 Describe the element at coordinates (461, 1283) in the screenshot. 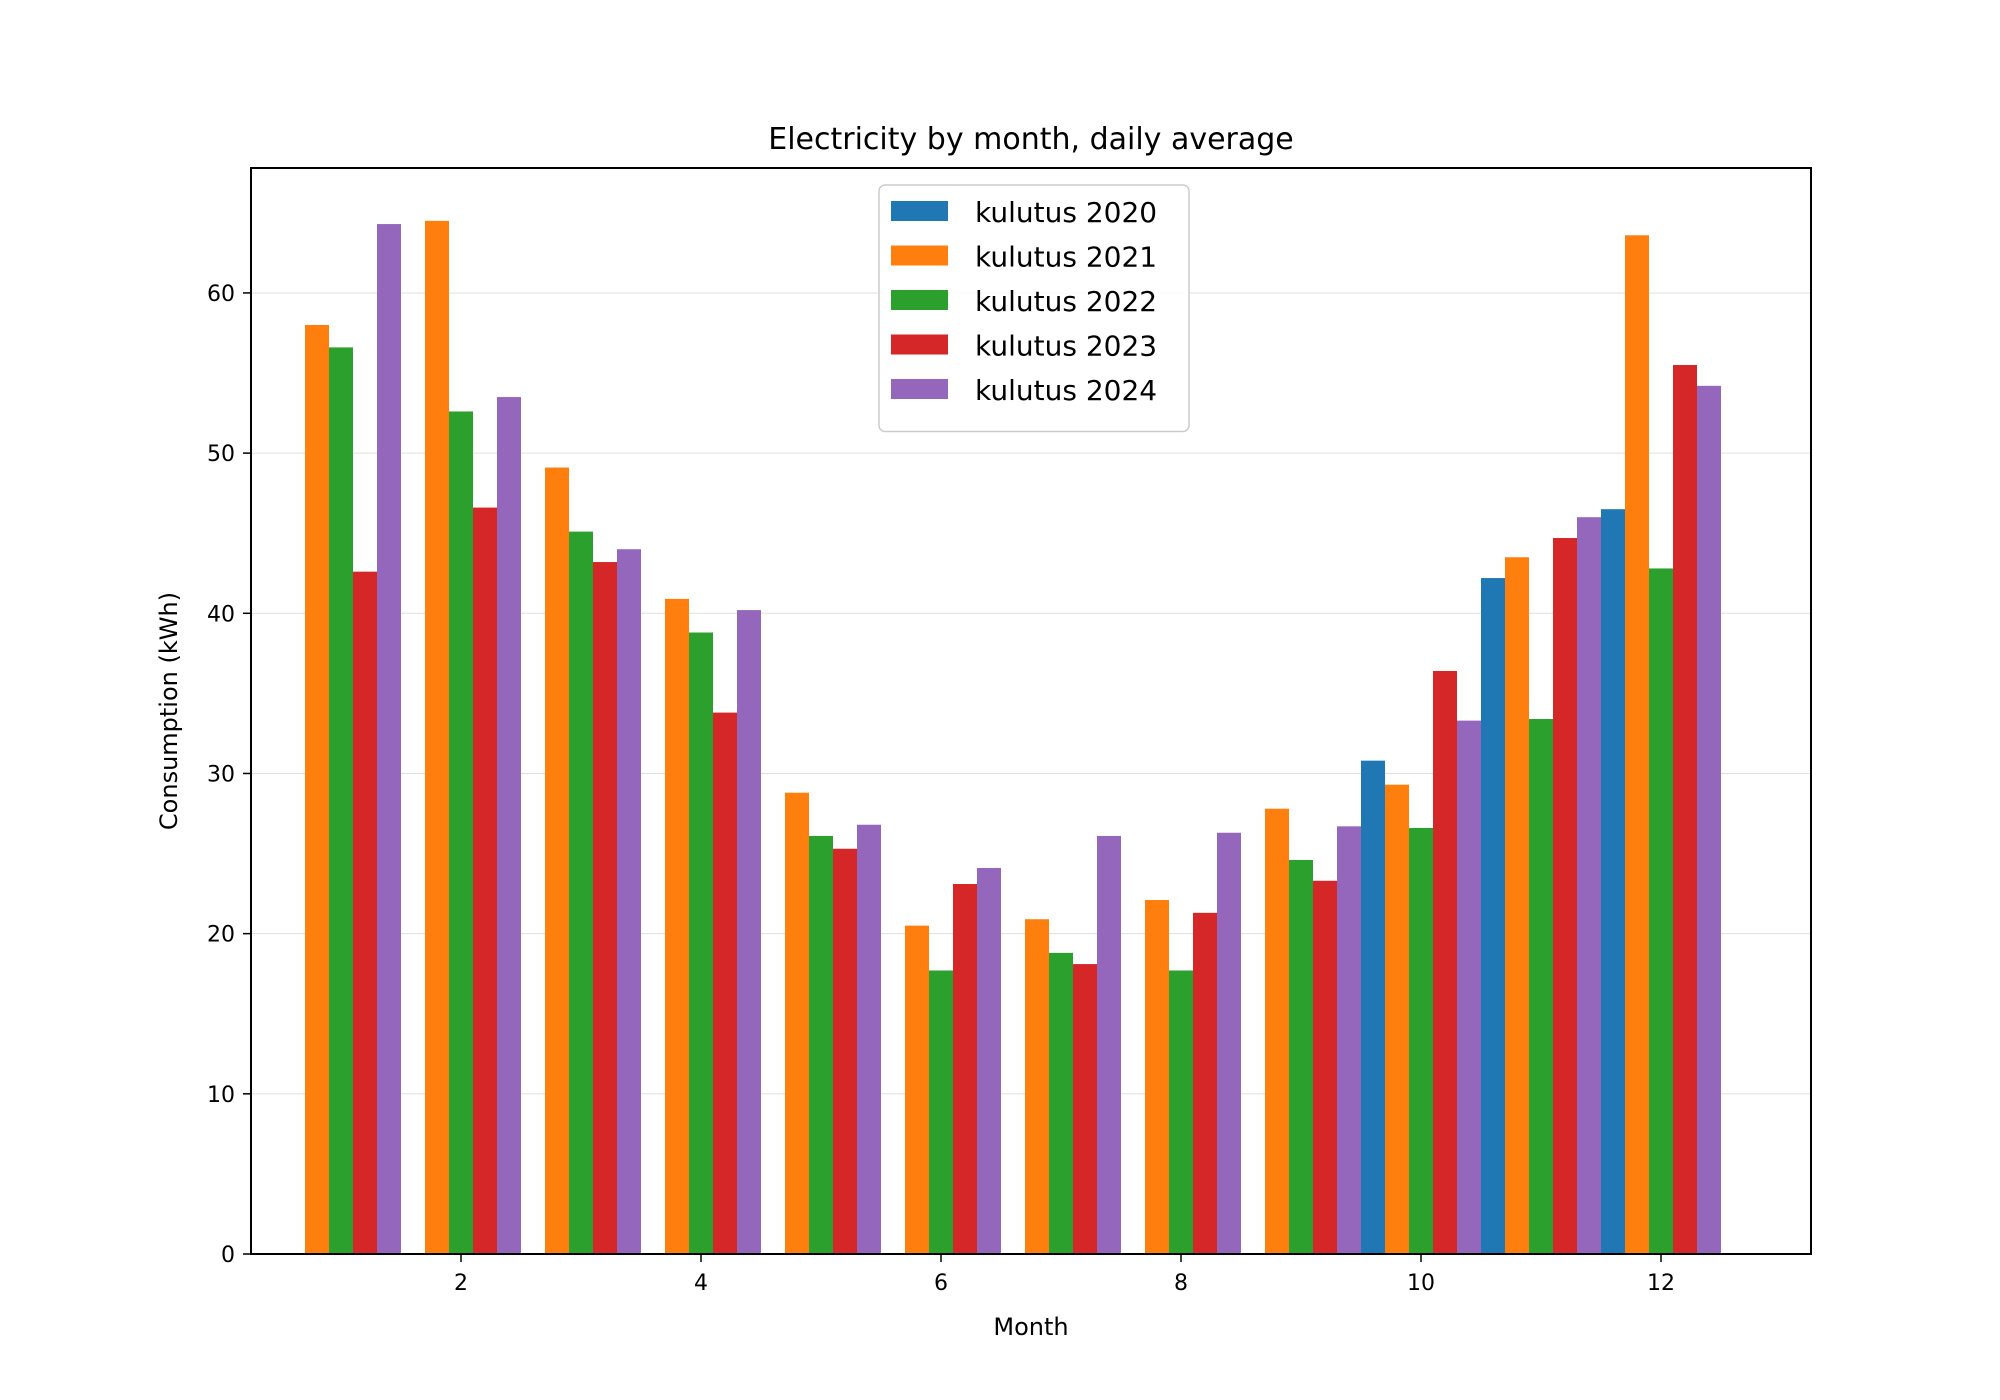

I see `x-tick-label: 2` at that location.